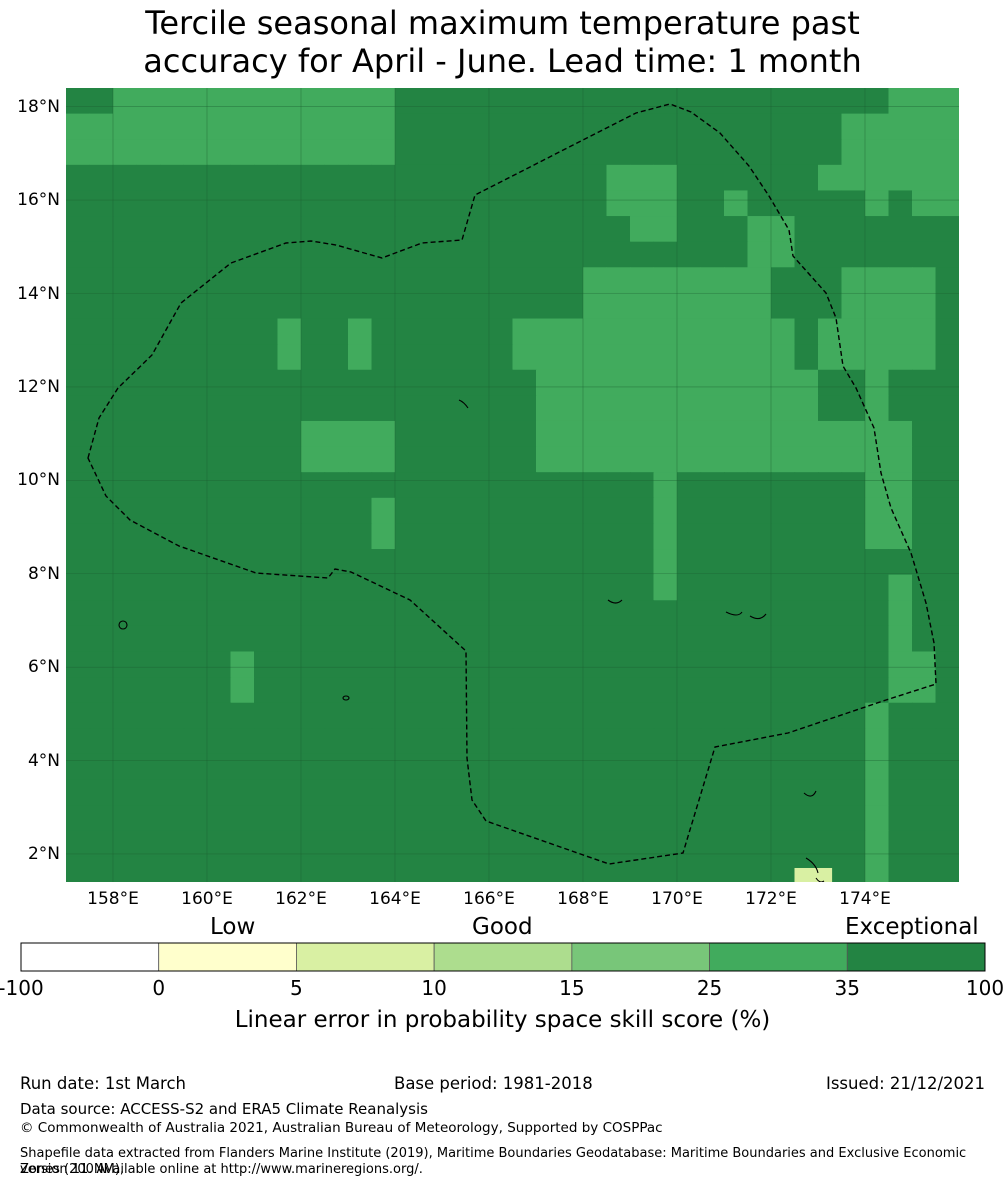  I want to click on latitude-tick-label: 12°N, so click(38, 386).